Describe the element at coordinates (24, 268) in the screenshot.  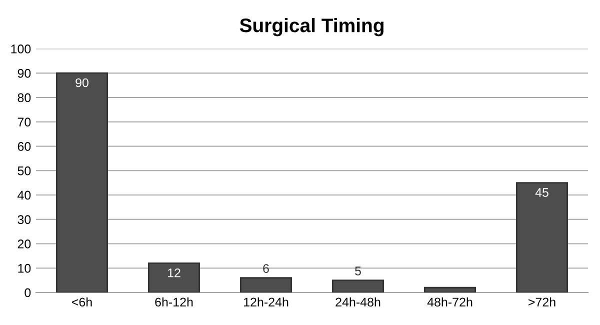
I see `y-tick-label: 10` at that location.